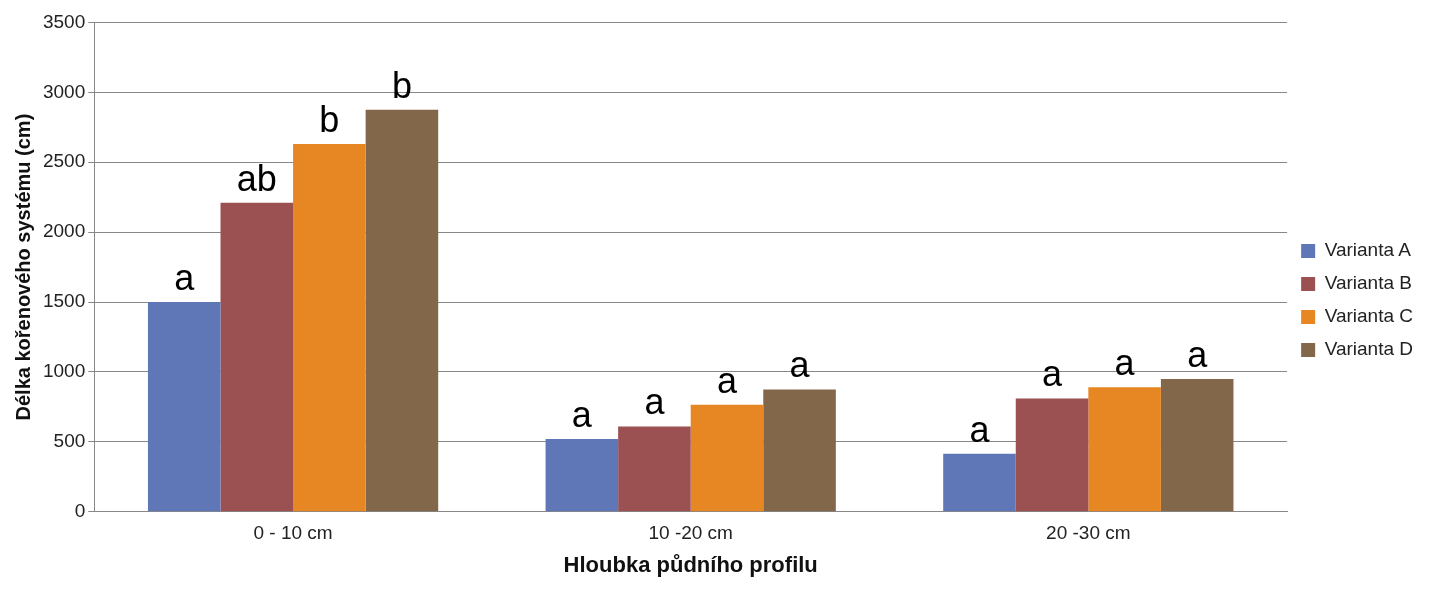  Describe the element at coordinates (1368, 316) in the screenshot. I see `legend-label: Varianta C` at that location.